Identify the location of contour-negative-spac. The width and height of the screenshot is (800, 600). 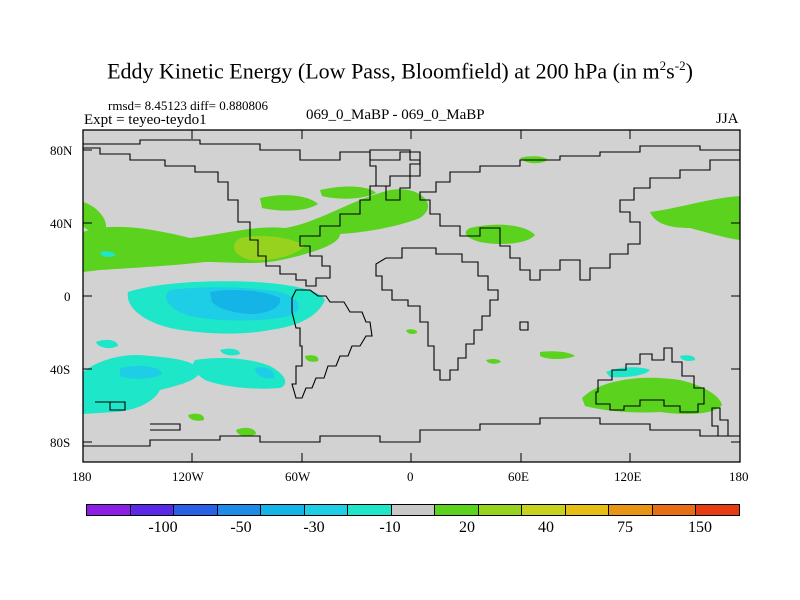
(141, 384).